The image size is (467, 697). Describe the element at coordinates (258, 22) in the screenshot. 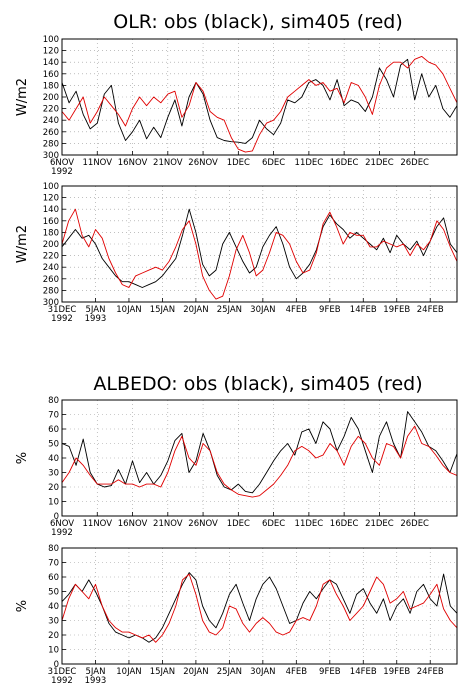

I see `olr-title: OLR: obs (black), sim405 (red)` at that location.